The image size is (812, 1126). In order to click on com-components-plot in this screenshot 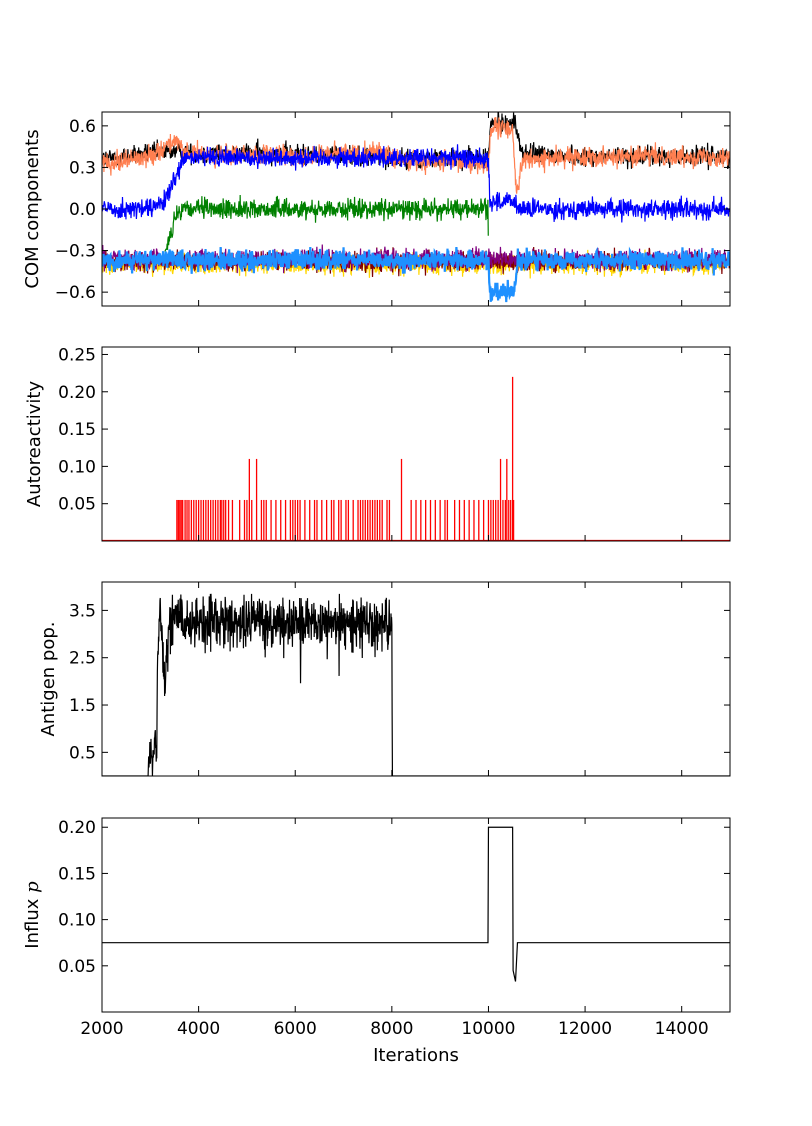, I will do `click(416, 207)`.